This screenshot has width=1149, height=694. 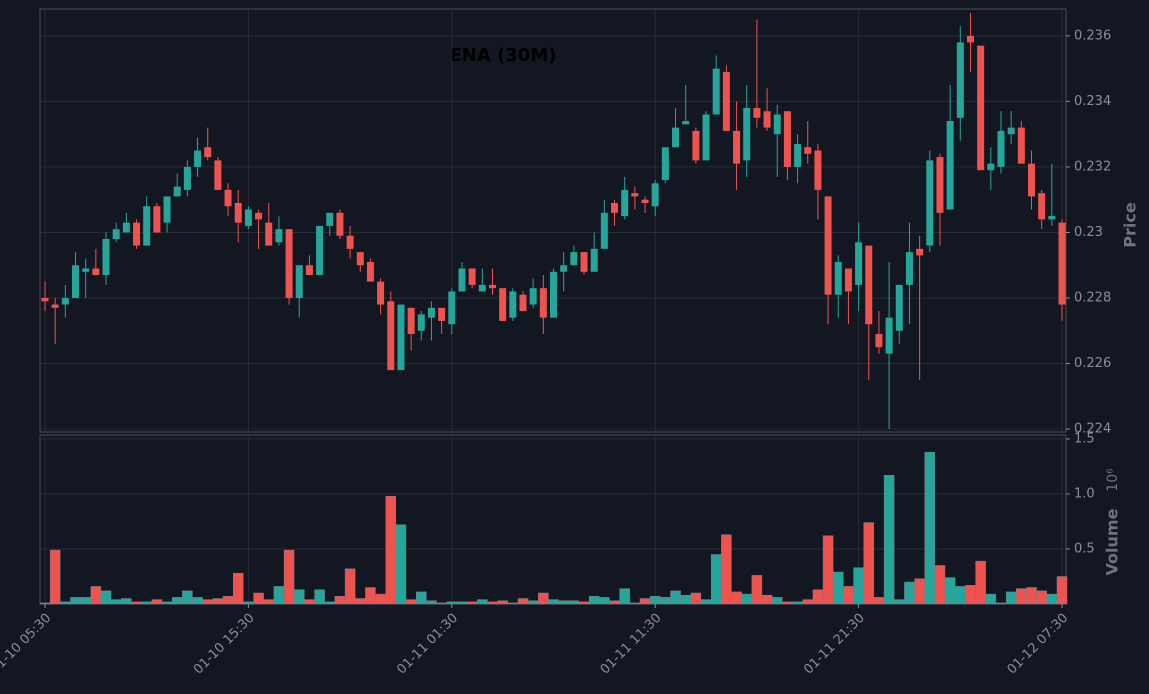 I want to click on y-tick-label: 0.232, so click(x=1092, y=166).